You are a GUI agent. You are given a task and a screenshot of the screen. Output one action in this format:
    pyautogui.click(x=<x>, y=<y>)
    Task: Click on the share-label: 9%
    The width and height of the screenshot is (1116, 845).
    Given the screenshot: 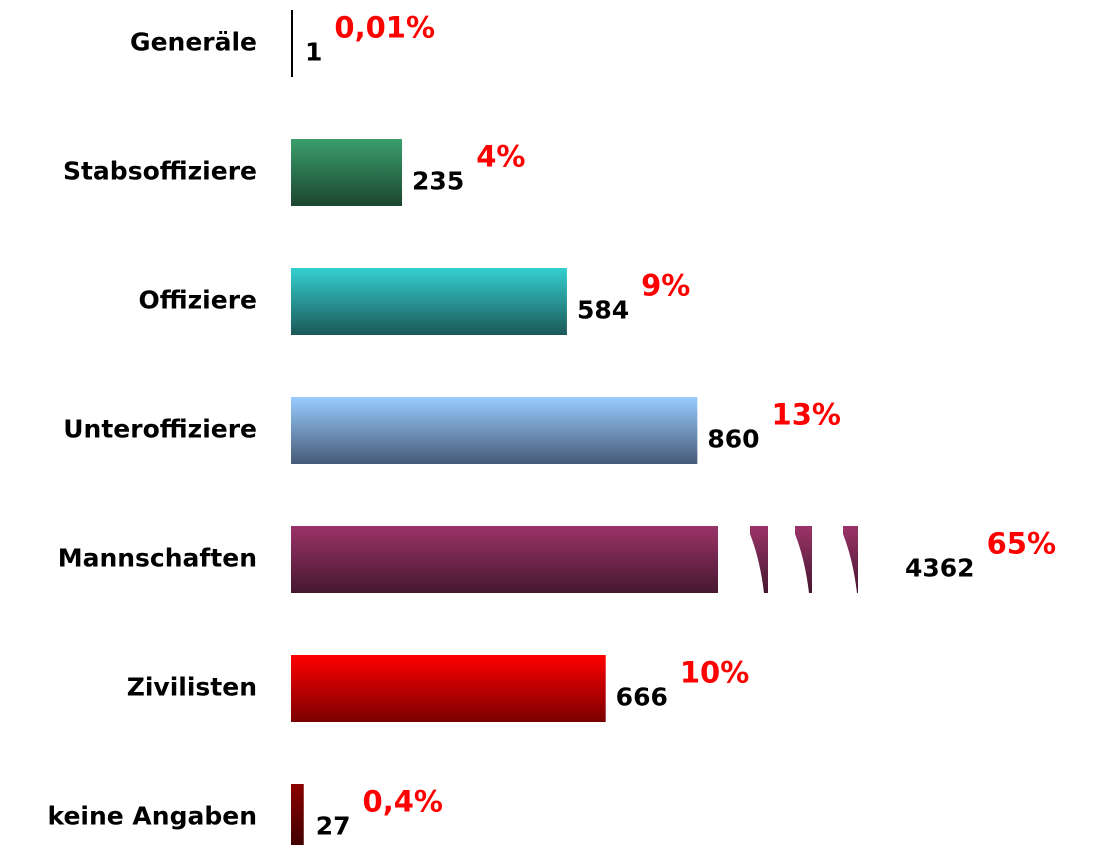 What is the action you would take?
    pyautogui.click(x=665, y=286)
    